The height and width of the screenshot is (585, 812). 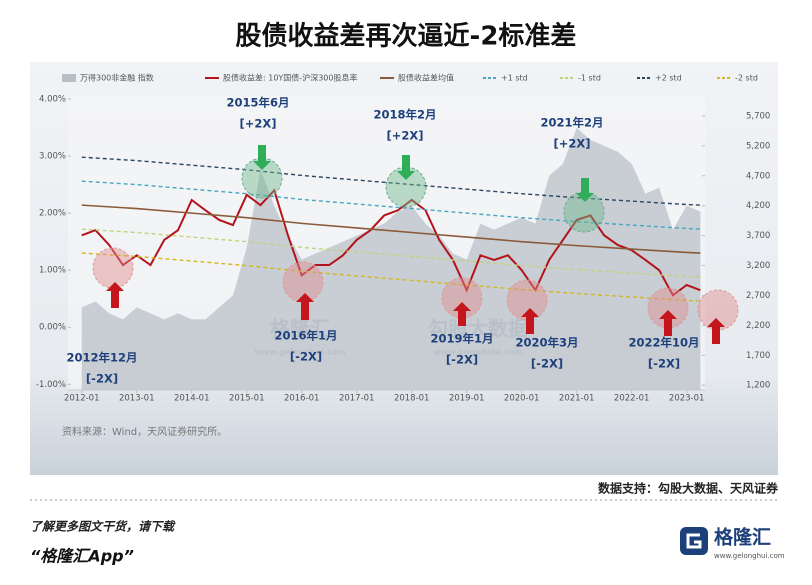 What do you see at coordinates (103, 527) in the screenshot?
I see `footer-line1: 了解更多图文干货，请下载` at bounding box center [103, 527].